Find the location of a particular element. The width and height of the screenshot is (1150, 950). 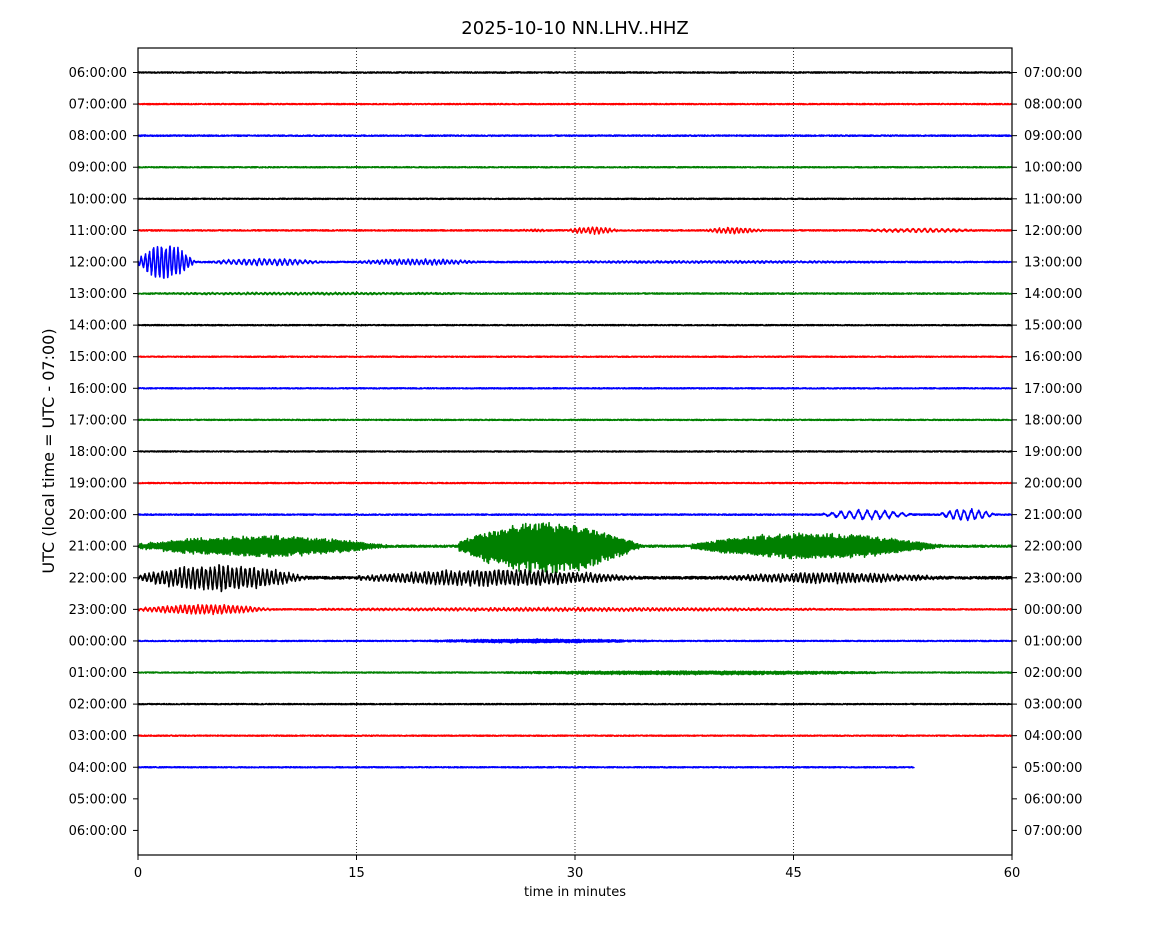

y-tick-label-left: 03:00:00 is located at coordinates (98, 736).